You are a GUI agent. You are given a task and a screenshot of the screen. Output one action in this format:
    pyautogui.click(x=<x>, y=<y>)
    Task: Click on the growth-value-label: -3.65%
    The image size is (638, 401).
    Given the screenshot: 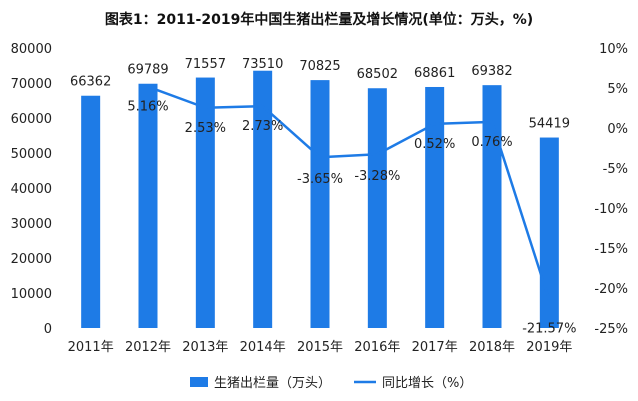 What is the action you would take?
    pyautogui.click(x=320, y=179)
    